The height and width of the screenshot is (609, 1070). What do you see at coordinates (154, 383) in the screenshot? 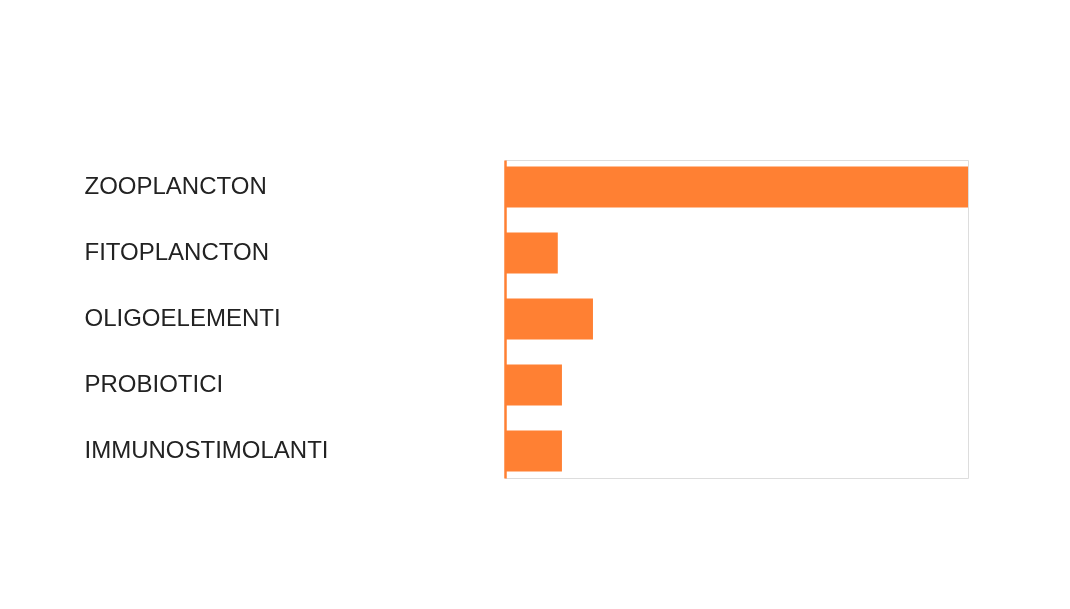
I see `y-tick-label: PROBIOTICI` at bounding box center [154, 383].